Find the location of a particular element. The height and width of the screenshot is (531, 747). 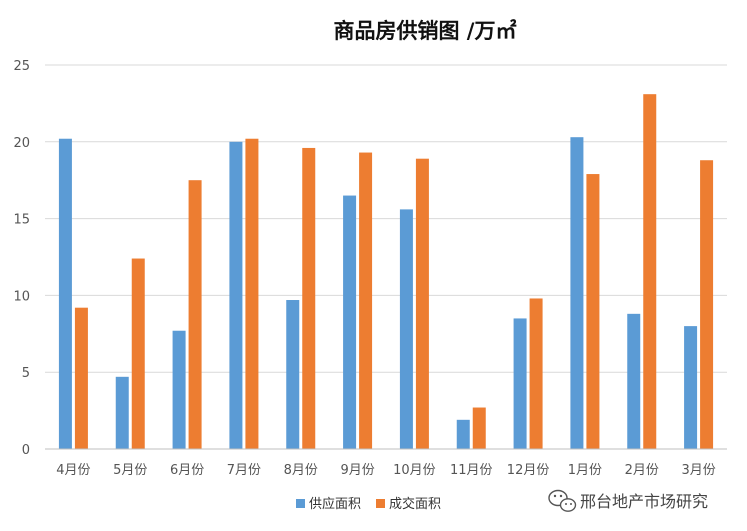

y-tick-label: 5 is located at coordinates (26, 373).